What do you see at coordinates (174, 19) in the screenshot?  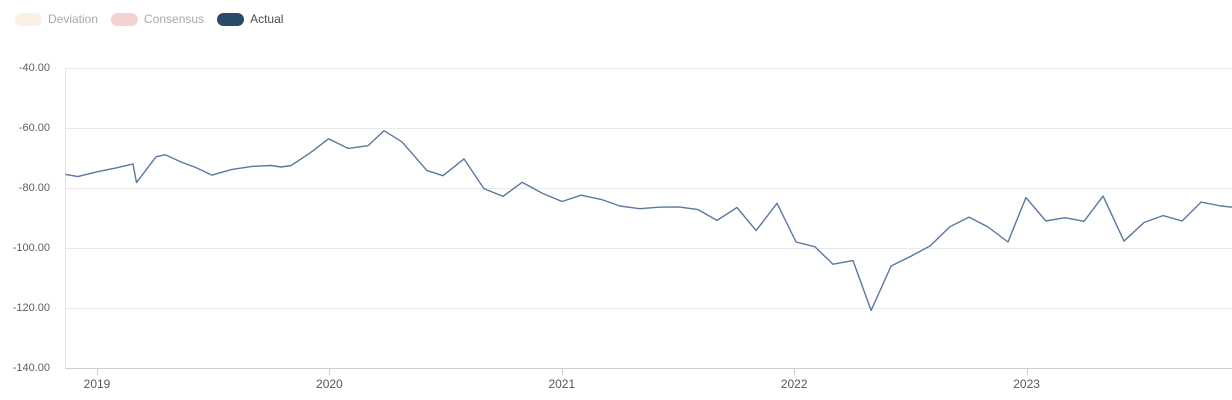 I see `legend-label: Consensus` at bounding box center [174, 19].